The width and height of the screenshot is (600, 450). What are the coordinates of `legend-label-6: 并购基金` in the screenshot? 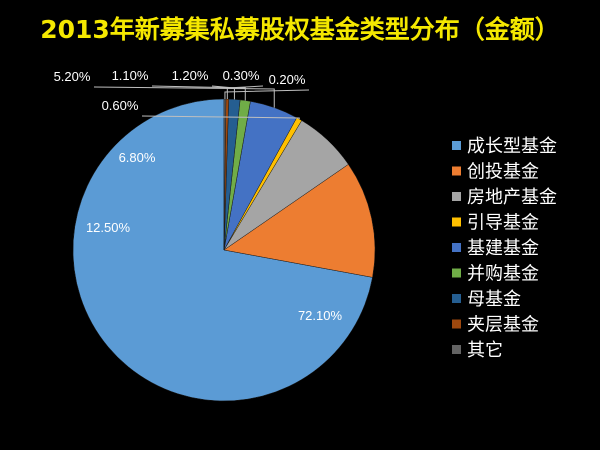 It's located at (503, 274).